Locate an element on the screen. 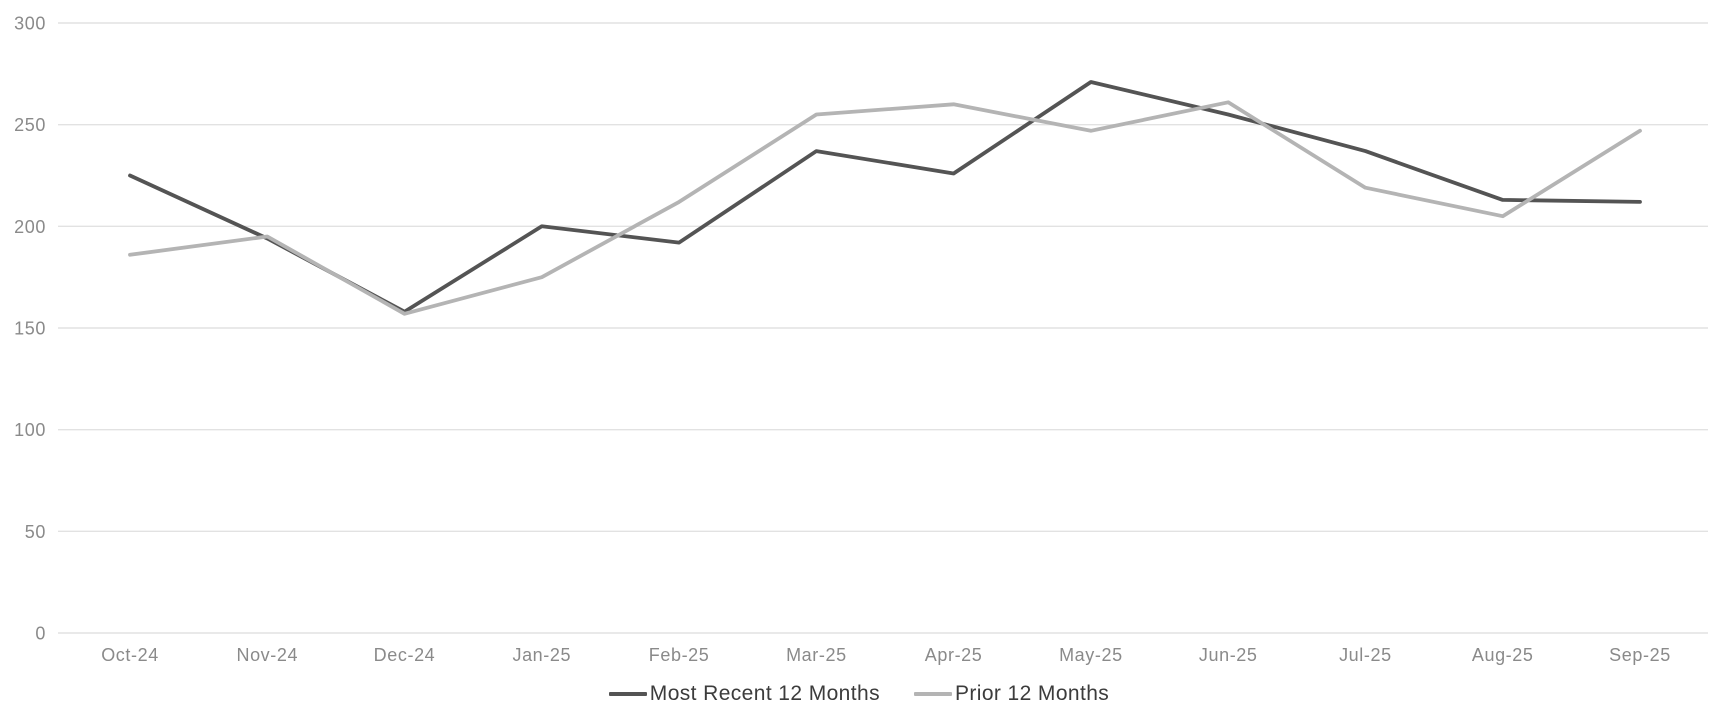  legend: Most Recent 12 Months Prior 12 Months is located at coordinates (859, 694).